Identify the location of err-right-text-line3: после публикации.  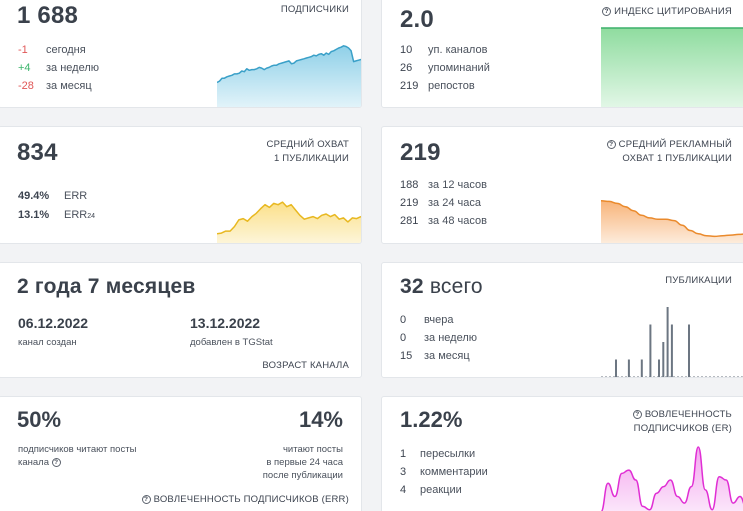
(302, 475).